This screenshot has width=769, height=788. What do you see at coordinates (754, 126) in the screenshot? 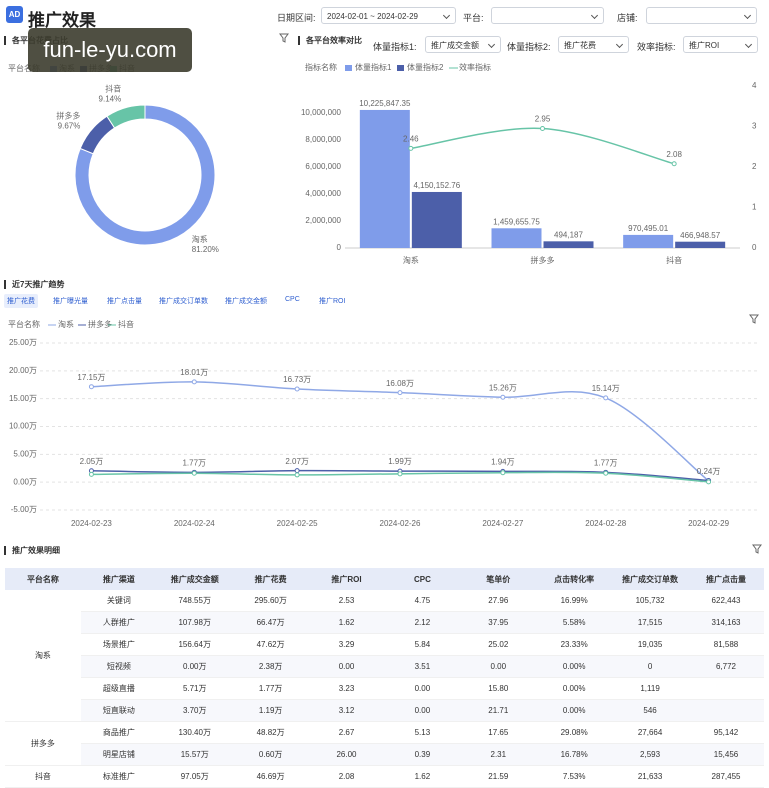
I see `y2-tick-label: 3` at bounding box center [754, 126].